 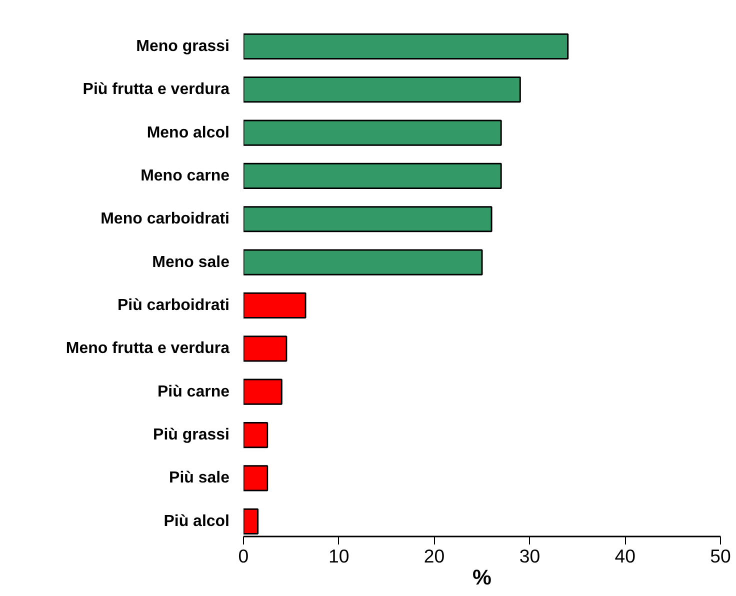 I want to click on x-tick-label: 20, so click(x=434, y=556).